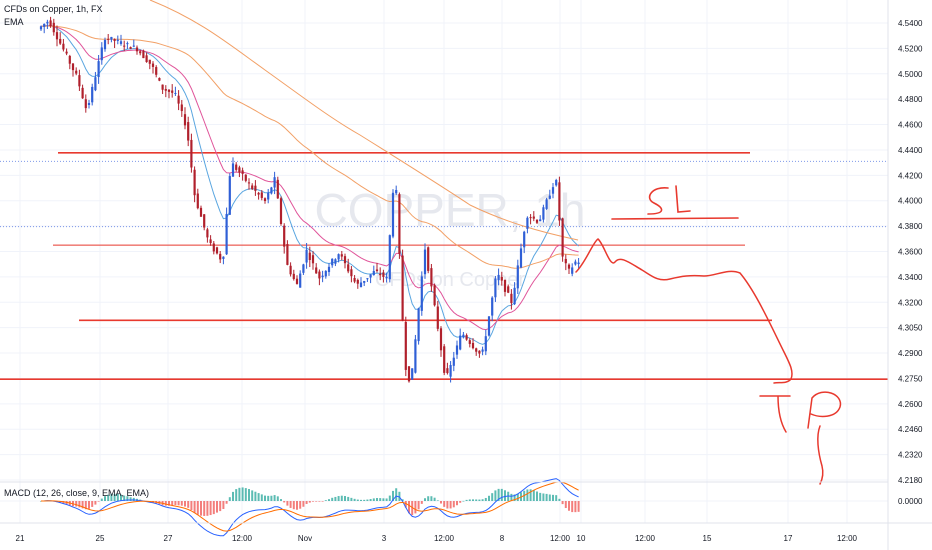 Image resolution: width=932 pixels, height=550 pixels. Describe the element at coordinates (502, 538) in the screenshot. I see `x-tick-label: 8` at that location.